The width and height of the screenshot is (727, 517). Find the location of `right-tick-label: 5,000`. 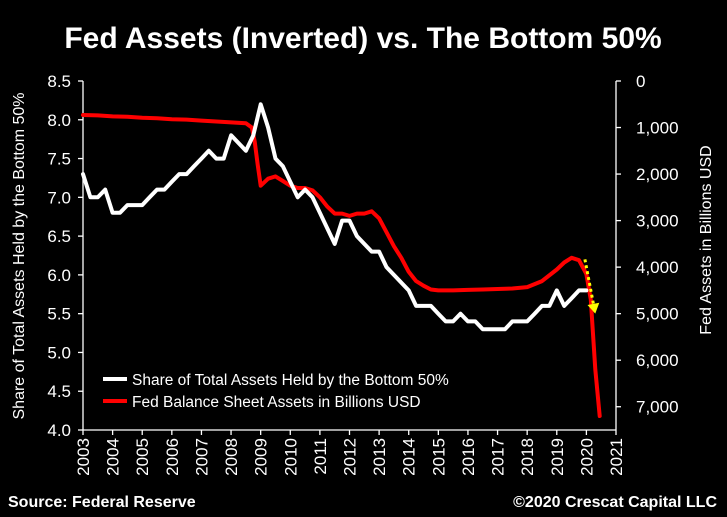

right-tick-label: 5,000 is located at coordinates (657, 314).